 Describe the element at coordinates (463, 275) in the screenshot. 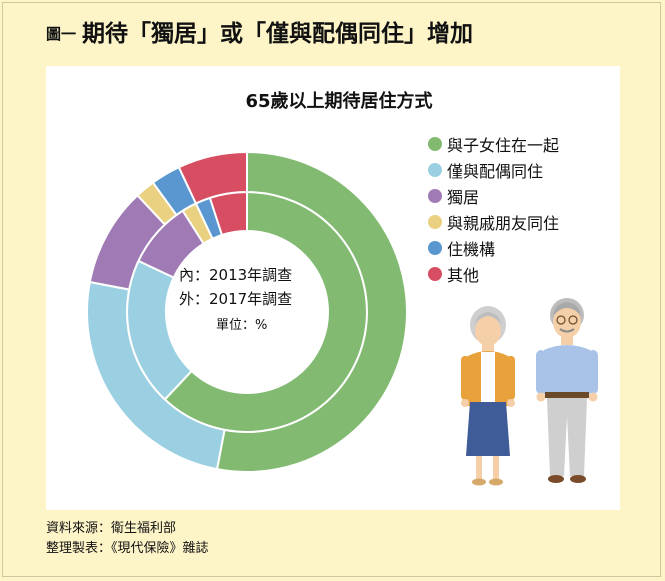

I see `legend-label: 其他` at that location.